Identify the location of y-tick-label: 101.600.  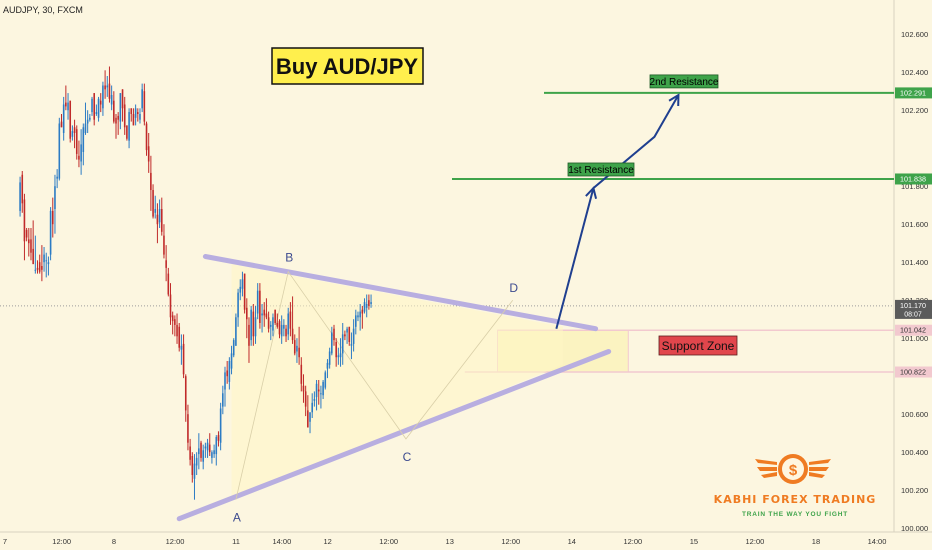
(914, 224).